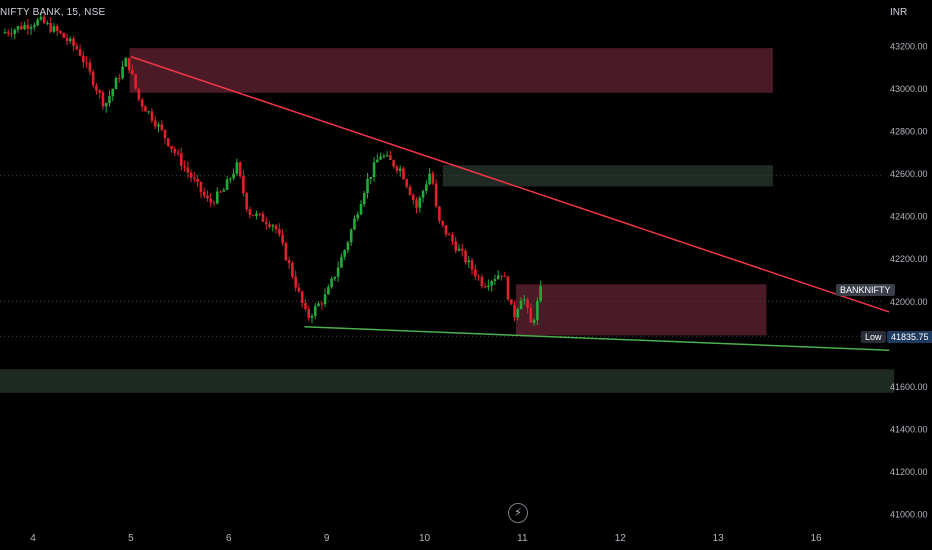 Image resolution: width=932 pixels, height=550 pixels. I want to click on x-tick-label: 13, so click(719, 538).